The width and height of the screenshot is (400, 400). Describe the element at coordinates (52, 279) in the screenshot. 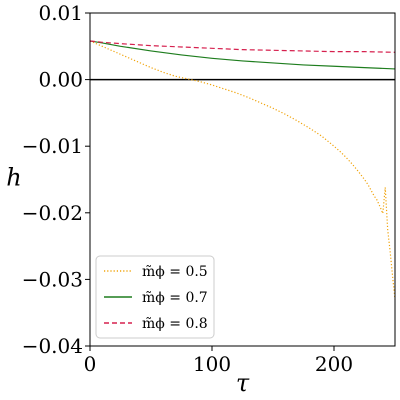

I see `y-tick-label: −0.03` at that location.